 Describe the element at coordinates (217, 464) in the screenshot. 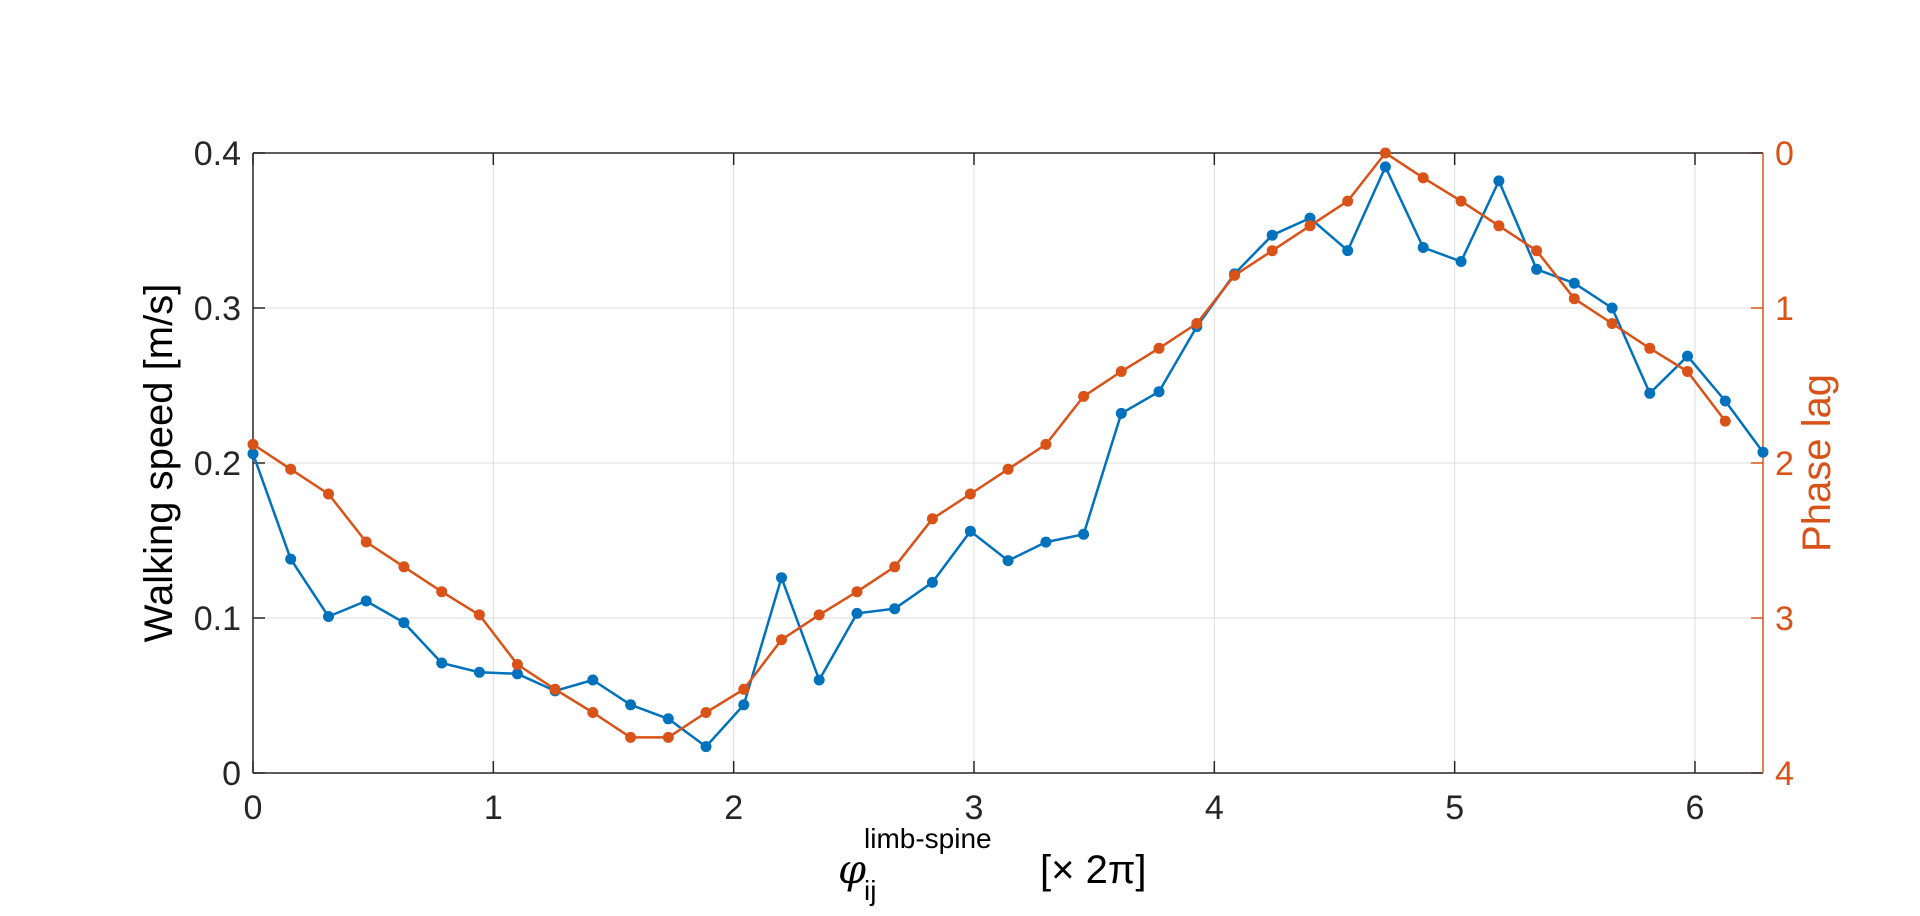

I see `y-tick-label-left: 0.2` at that location.